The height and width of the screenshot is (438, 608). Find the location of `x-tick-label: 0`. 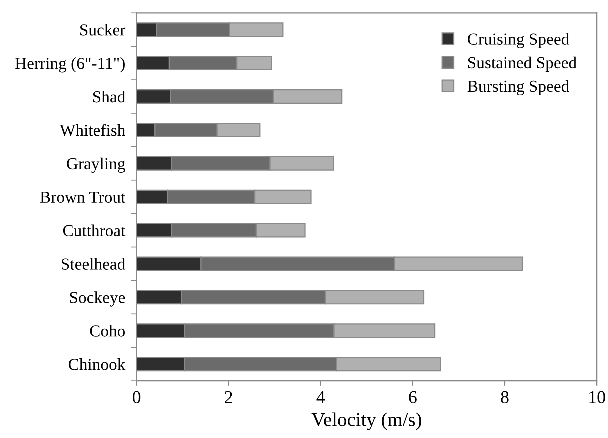

x-tick-label: 0 is located at coordinates (136, 397).